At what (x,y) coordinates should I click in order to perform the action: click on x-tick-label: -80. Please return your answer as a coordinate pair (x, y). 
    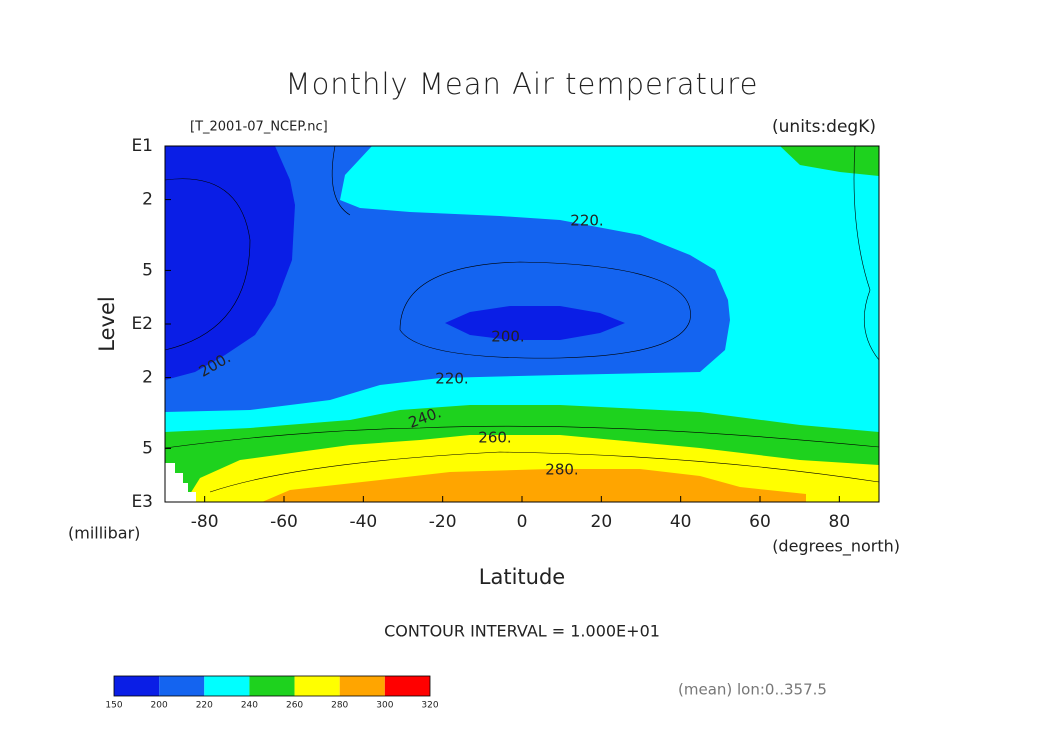
    Looking at the image, I should click on (205, 522).